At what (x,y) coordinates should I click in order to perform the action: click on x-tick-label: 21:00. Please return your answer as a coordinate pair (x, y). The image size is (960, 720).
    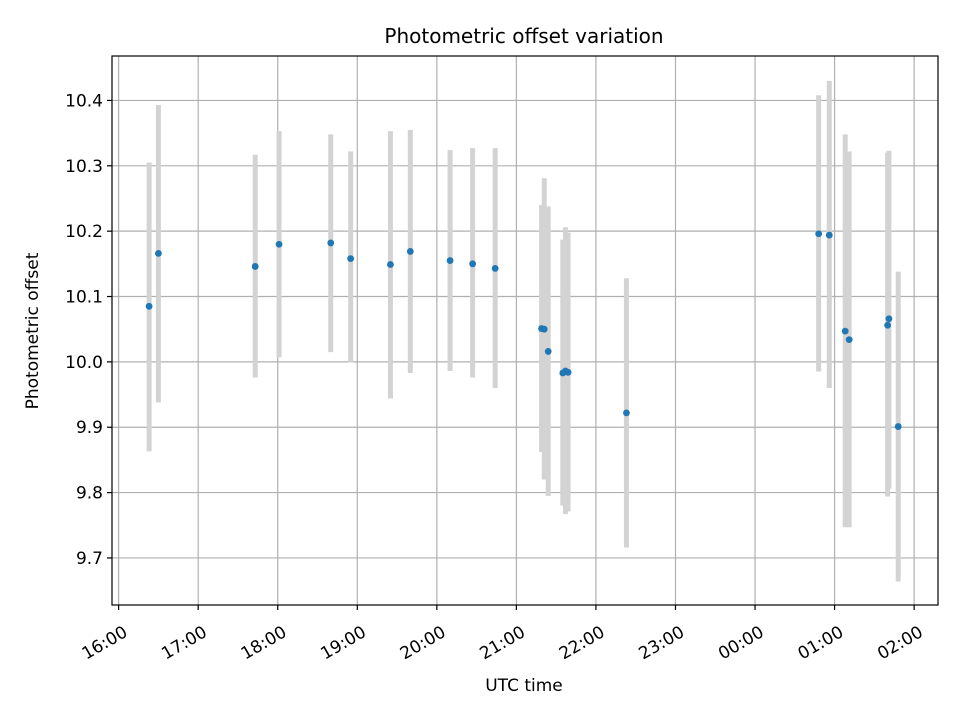
    Looking at the image, I should click on (502, 643).